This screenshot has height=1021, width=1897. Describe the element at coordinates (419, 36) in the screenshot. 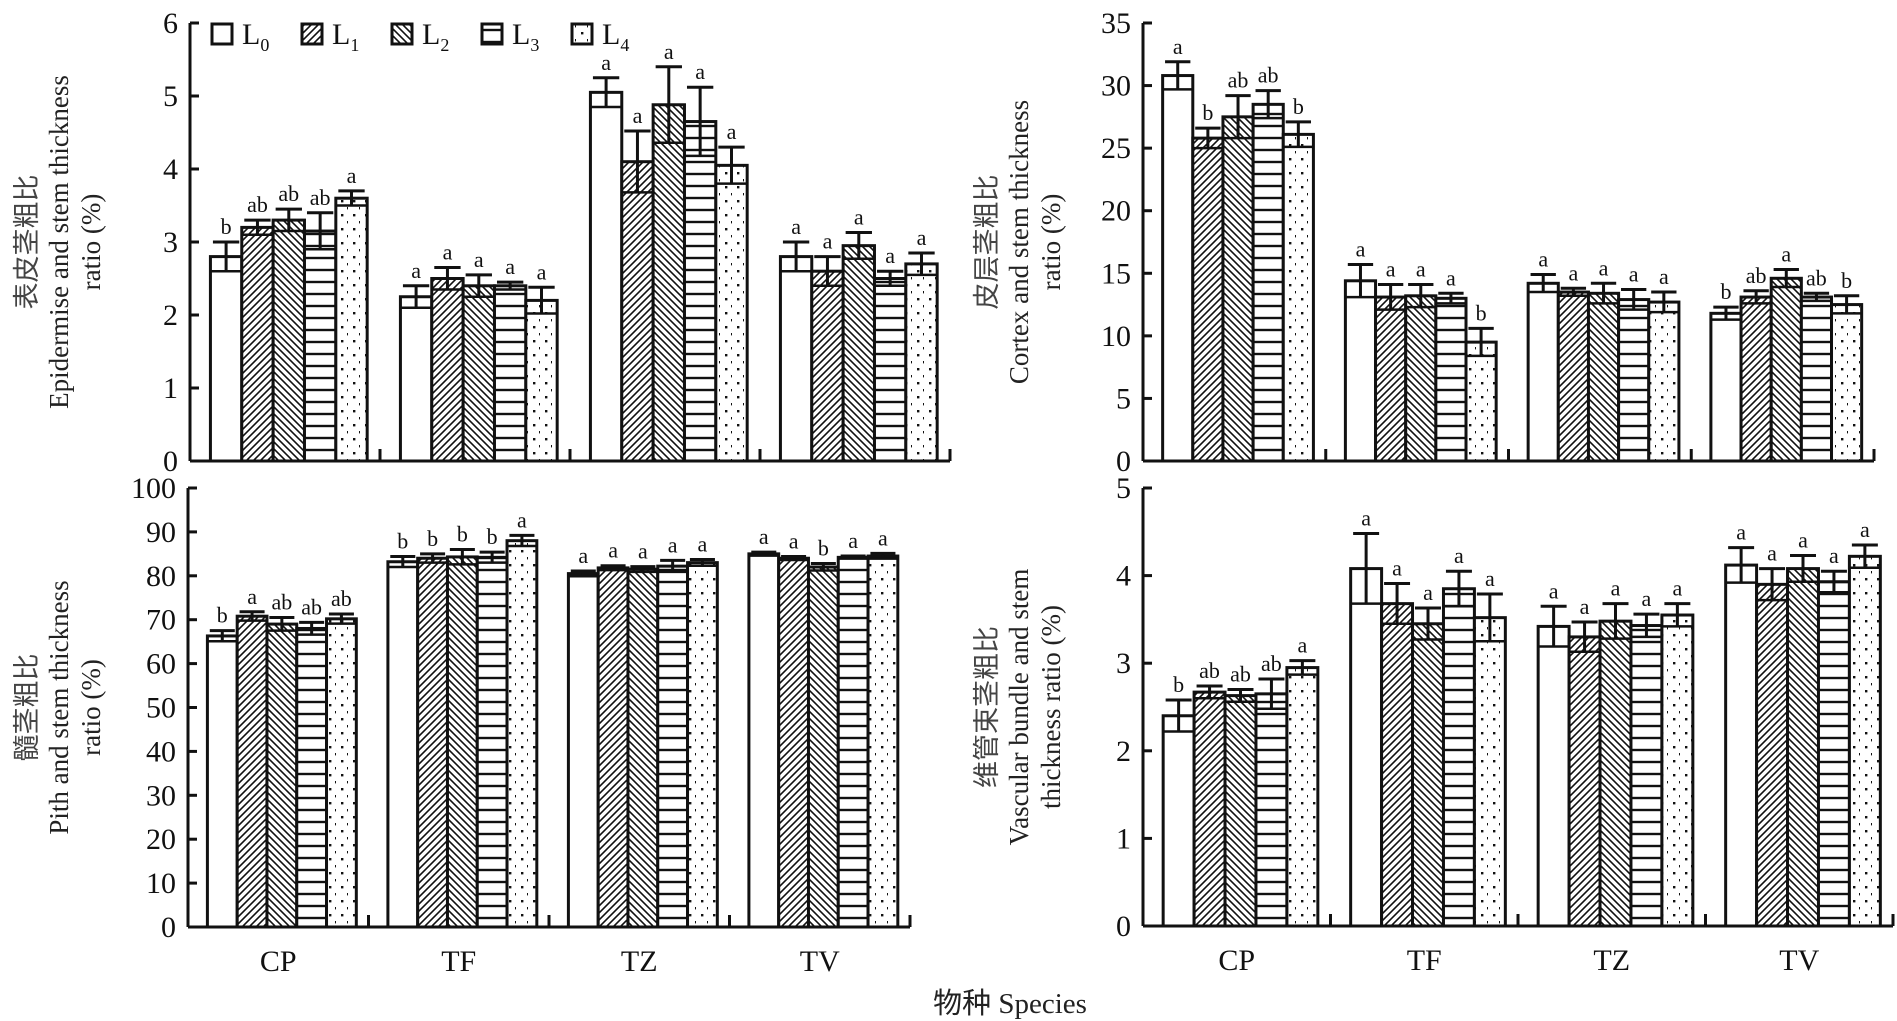

I see `legend-item-l2: L2` at that location.